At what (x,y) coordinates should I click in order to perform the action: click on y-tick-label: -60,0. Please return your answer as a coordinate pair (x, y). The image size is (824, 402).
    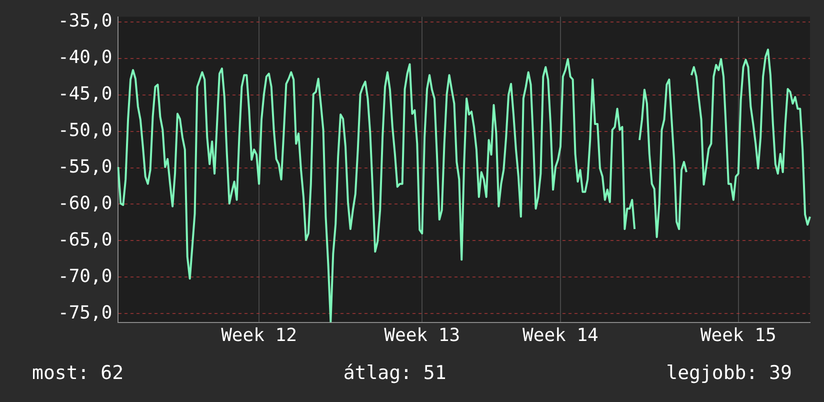
    Looking at the image, I should click on (85, 203).